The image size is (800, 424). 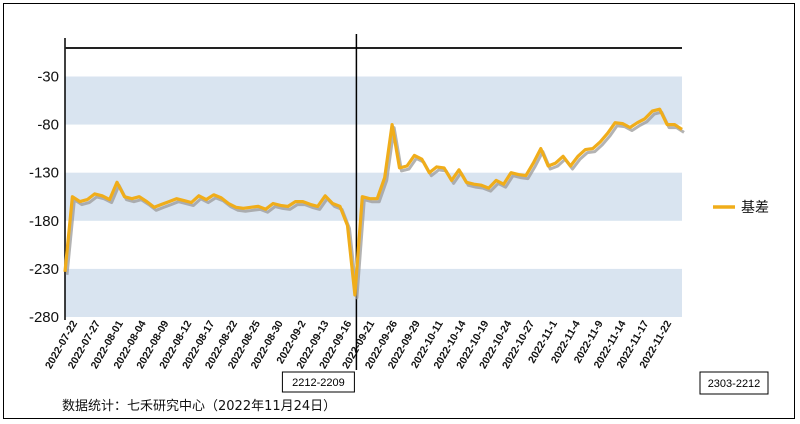 I want to click on contract-labels: 2212-2209 2303-2212, so click(x=525, y=383).